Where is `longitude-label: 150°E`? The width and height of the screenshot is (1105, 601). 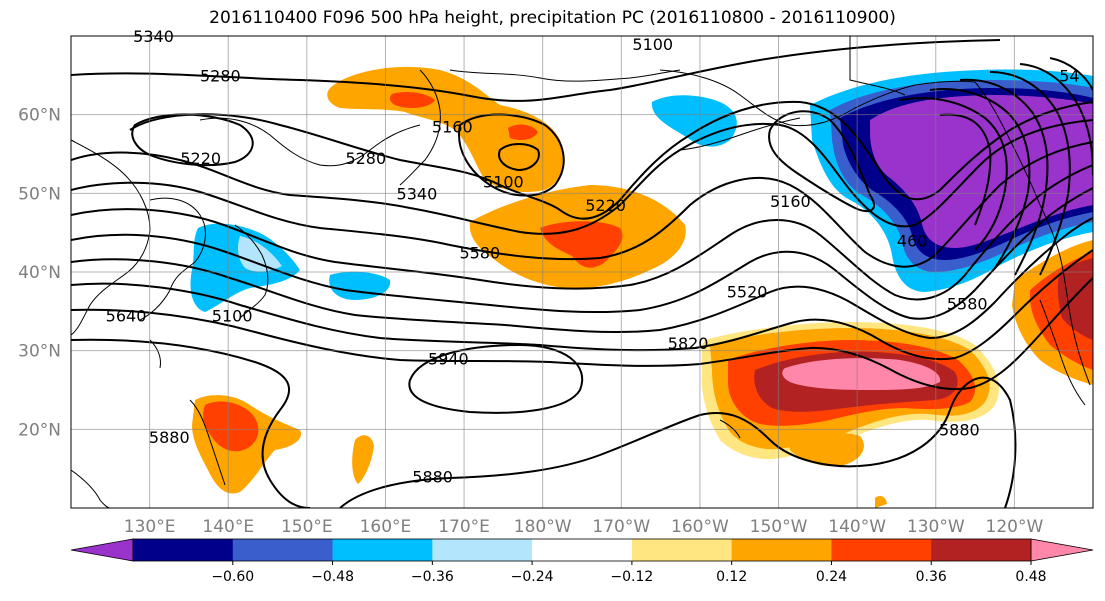
longitude-label: 150°E is located at coordinates (307, 527).